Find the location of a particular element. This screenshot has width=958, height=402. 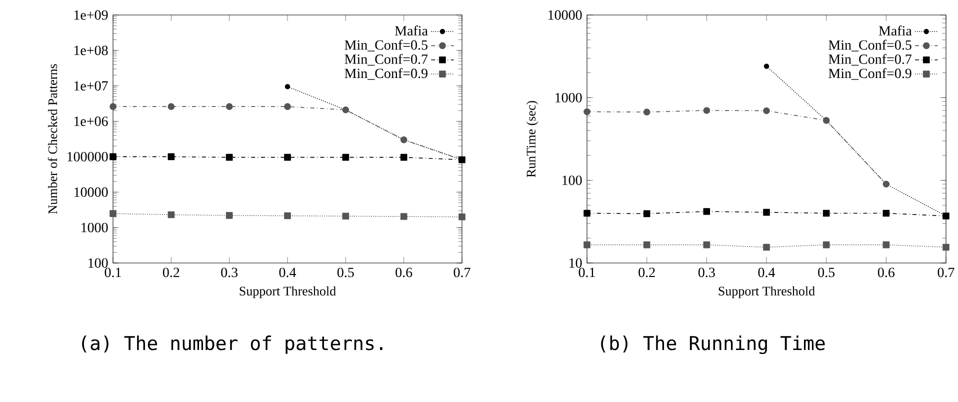

text: (b) The Running Time is located at coordinates (713, 345).